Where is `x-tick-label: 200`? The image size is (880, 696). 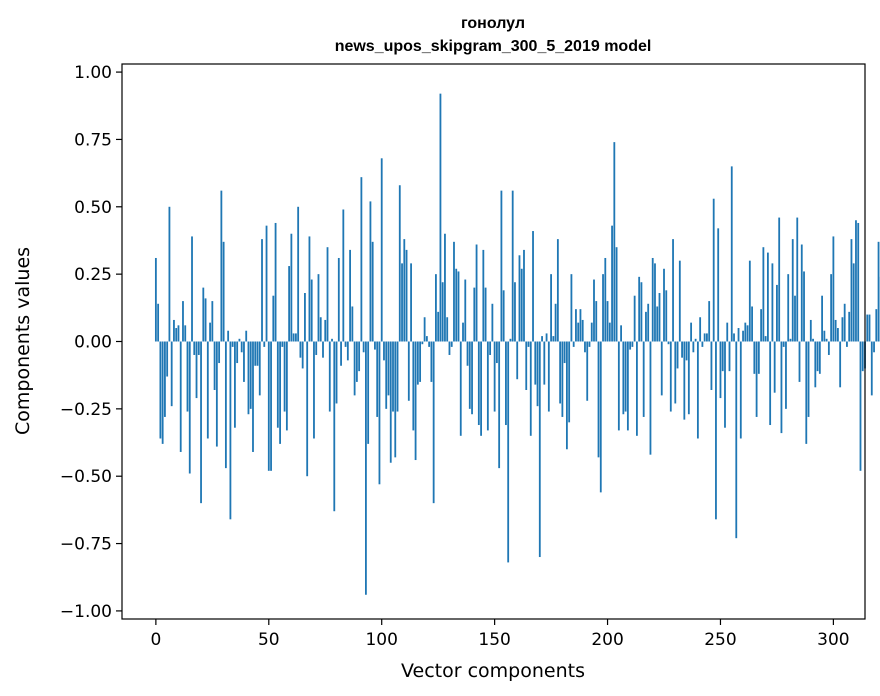 x-tick-label: 200 is located at coordinates (607, 640).